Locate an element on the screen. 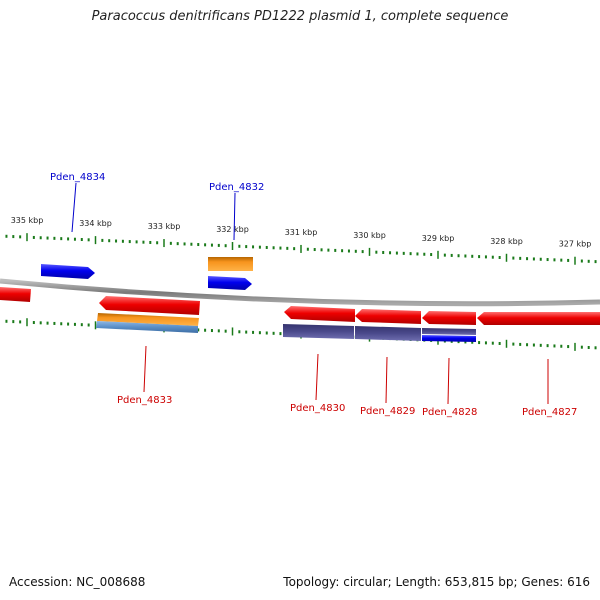 The height and width of the screenshot is (600, 600). label-pden-4827: Pden_4827 is located at coordinates (549, 412).